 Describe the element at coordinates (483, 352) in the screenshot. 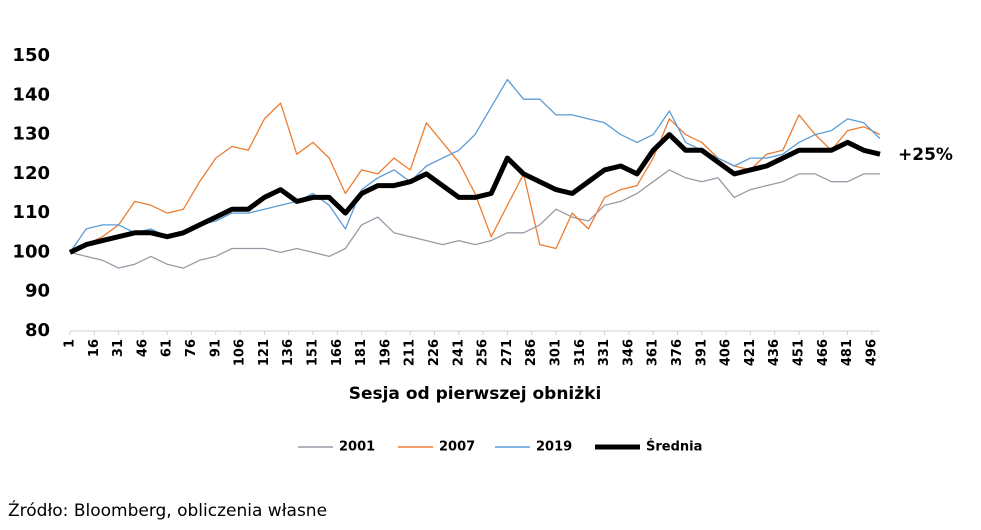

I see `x-tick-label: 256` at that location.